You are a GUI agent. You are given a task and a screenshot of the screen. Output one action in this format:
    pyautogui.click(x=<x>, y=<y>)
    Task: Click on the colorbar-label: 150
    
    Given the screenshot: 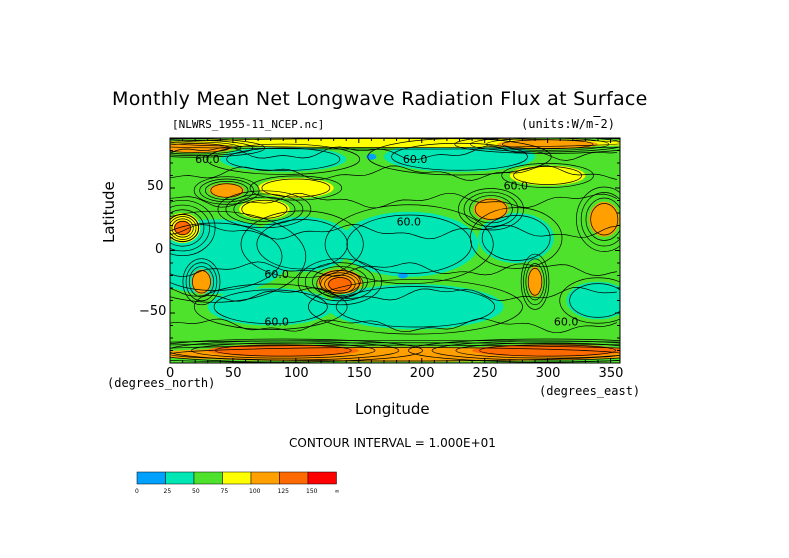 What is the action you would take?
    pyautogui.click(x=312, y=491)
    